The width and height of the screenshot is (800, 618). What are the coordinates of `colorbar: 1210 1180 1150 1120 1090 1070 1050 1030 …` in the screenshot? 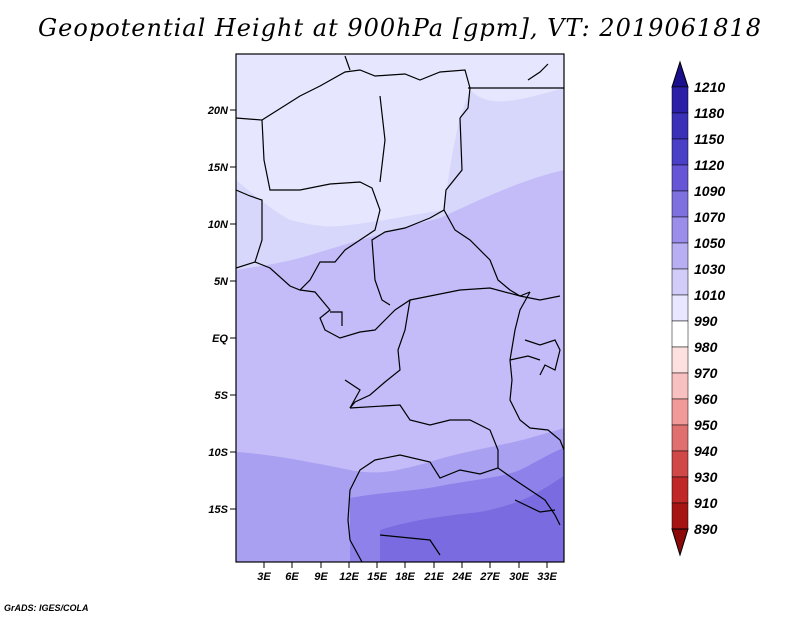 It's located at (698, 308).